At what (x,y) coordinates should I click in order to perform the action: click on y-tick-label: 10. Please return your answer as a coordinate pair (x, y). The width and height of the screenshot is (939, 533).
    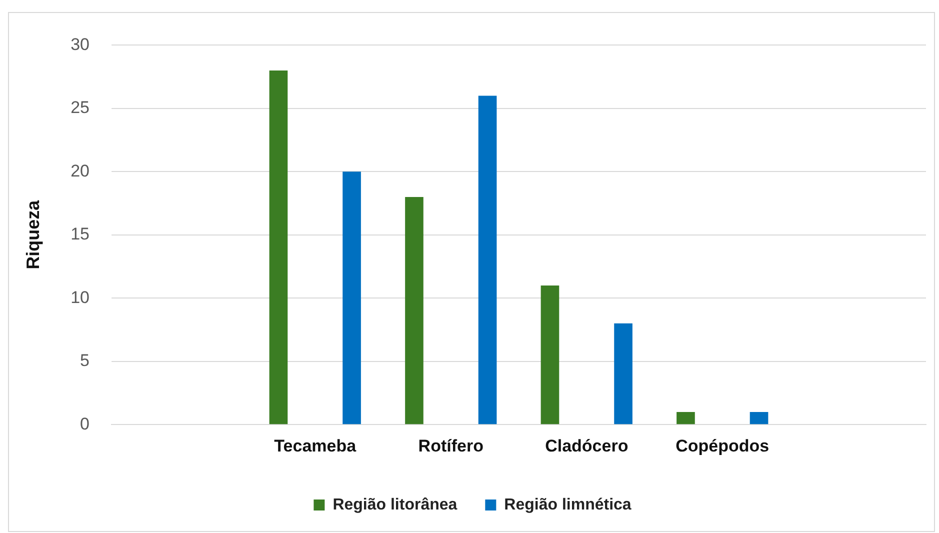
    Looking at the image, I should click on (80, 297).